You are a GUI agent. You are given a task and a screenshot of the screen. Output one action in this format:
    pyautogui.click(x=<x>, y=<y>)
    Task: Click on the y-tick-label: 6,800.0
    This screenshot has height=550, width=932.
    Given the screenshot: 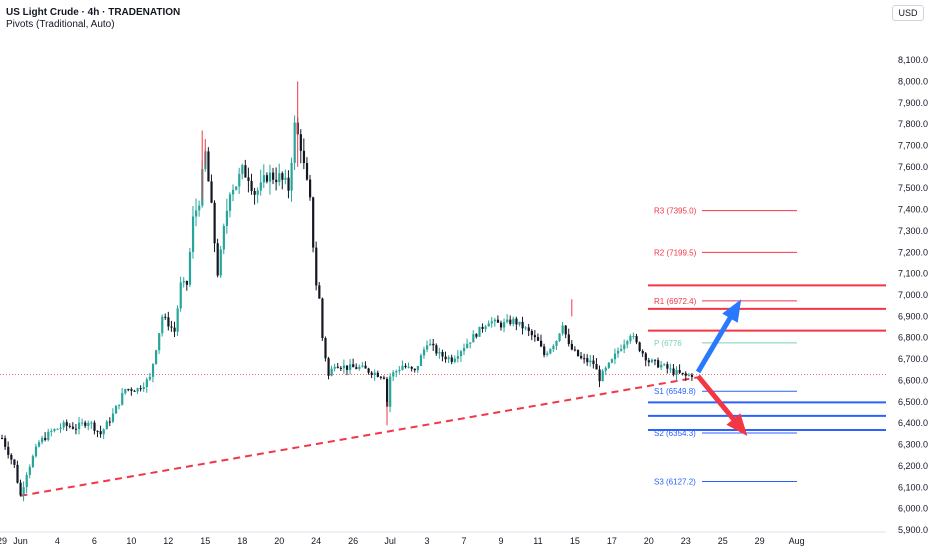 What is the action you would take?
    pyautogui.click(x=913, y=338)
    